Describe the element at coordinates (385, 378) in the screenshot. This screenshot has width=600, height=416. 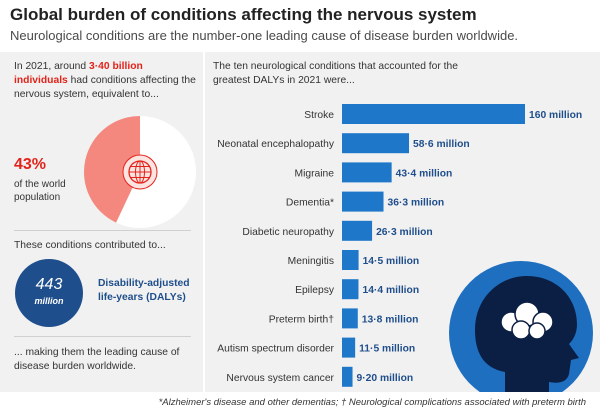
I see `bar-value-label: 9·20 million` at that location.